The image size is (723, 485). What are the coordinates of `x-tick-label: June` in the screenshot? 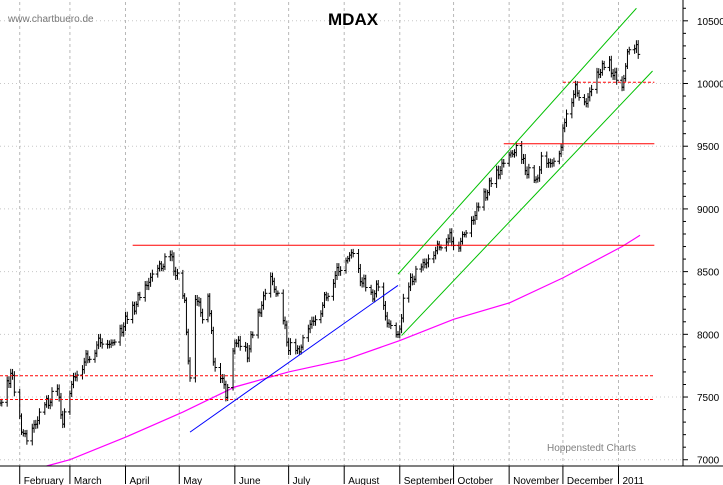 It's located at (250, 480).